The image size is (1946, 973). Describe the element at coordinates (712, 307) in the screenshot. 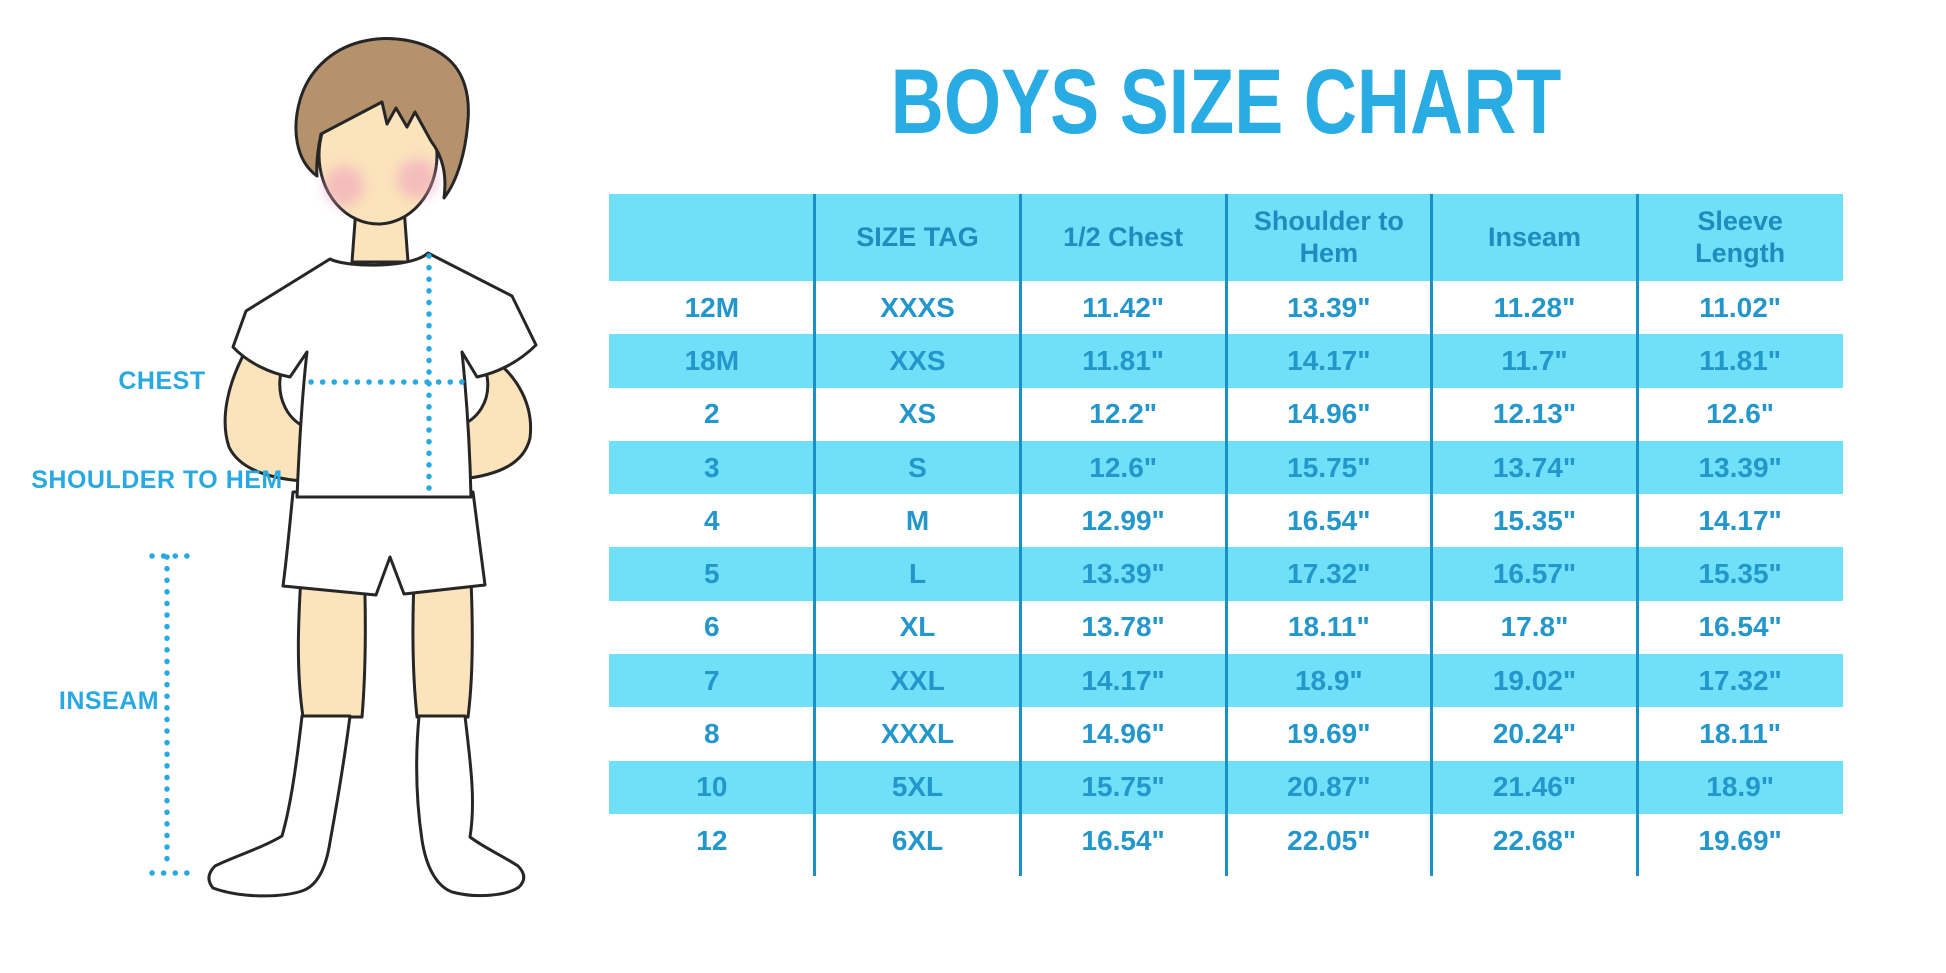

I see `table-cell: 12M` at that location.